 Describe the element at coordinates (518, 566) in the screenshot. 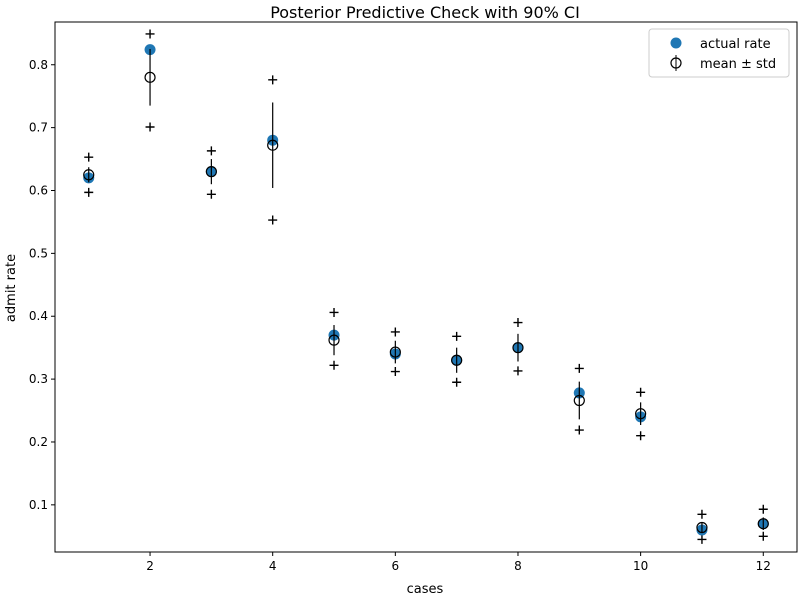

I see `x-tick-label: 8` at that location.